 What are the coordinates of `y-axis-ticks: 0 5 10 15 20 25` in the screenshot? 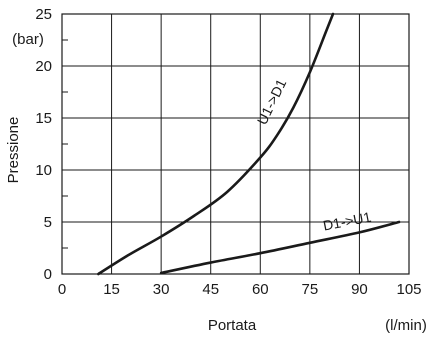 It's located at (43, 144).